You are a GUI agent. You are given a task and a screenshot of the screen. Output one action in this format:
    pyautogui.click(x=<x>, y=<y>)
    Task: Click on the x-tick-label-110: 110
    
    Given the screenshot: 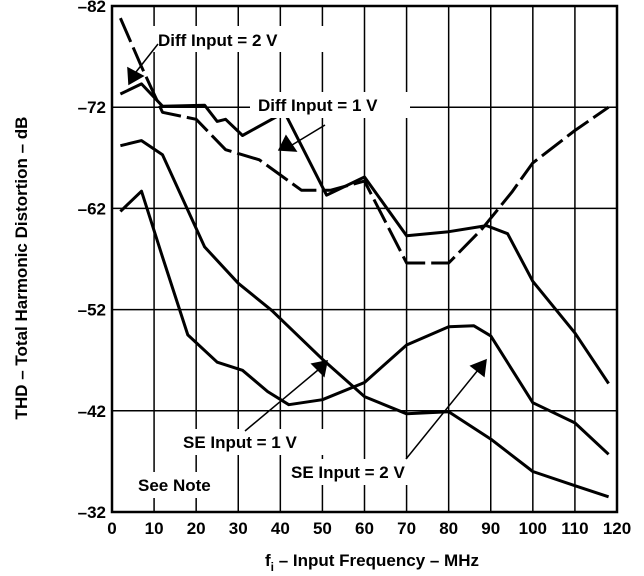 What is the action you would take?
    pyautogui.click(x=574, y=528)
    